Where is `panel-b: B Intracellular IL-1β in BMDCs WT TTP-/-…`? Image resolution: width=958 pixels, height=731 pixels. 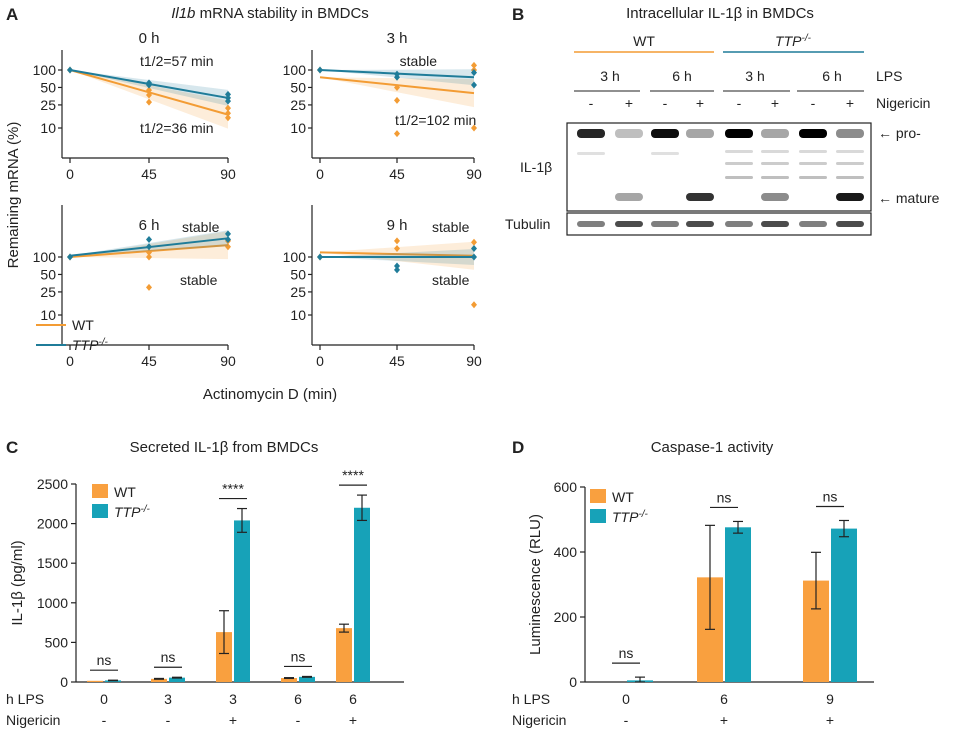 panel-b: B Intracellular IL-1β in BMDCs WT TTP-/-… is located at coordinates (722, 120).